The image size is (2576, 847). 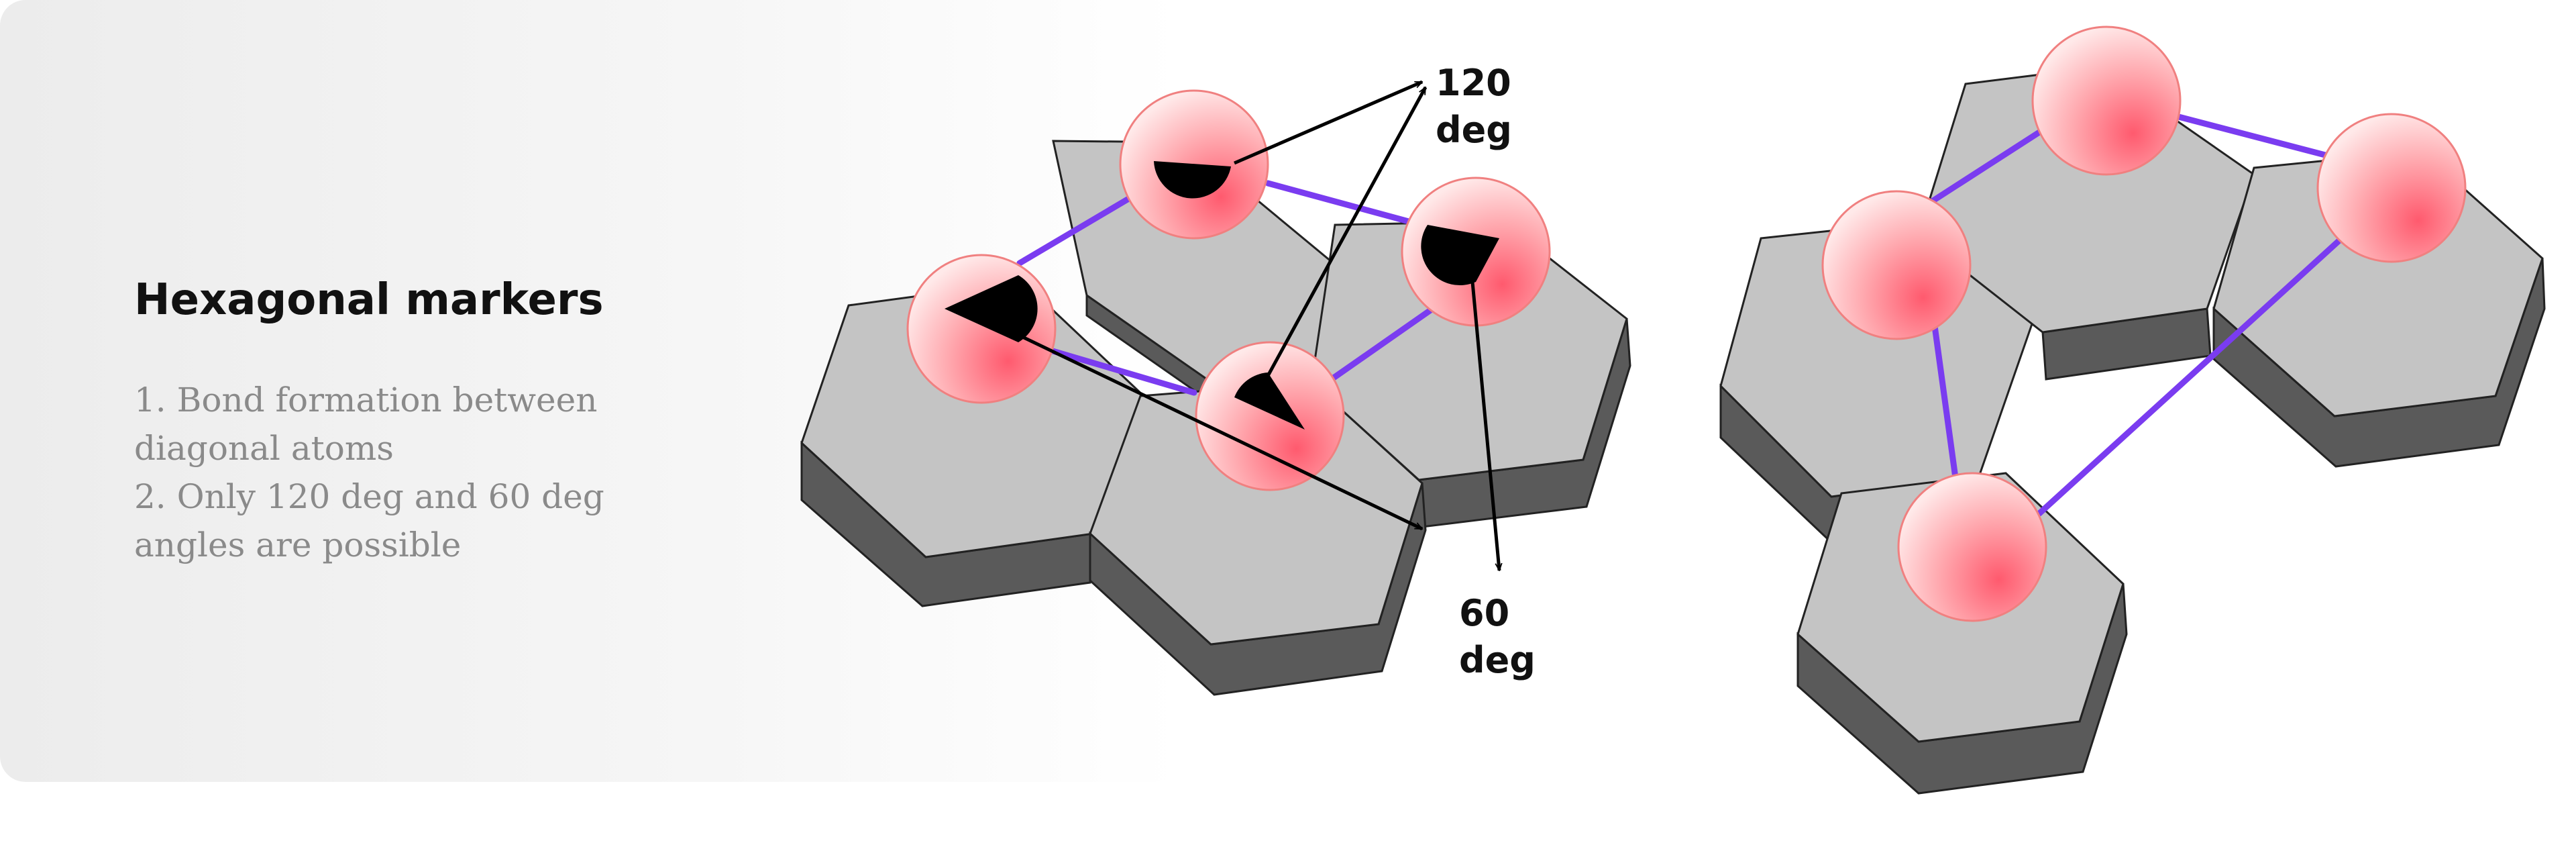 What do you see at coordinates (1497, 660) in the screenshot?
I see `angle-label-60-unit: deg` at bounding box center [1497, 660].